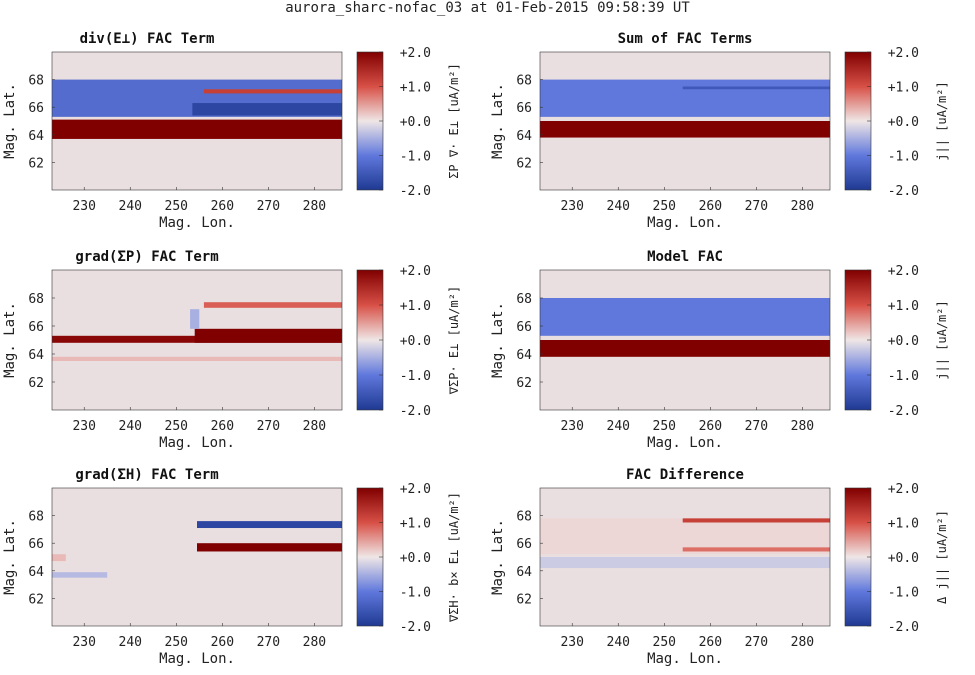 The width and height of the screenshot is (975, 675). I want to click on panel-title: grad(ΣP) FAC Term, so click(146, 257).